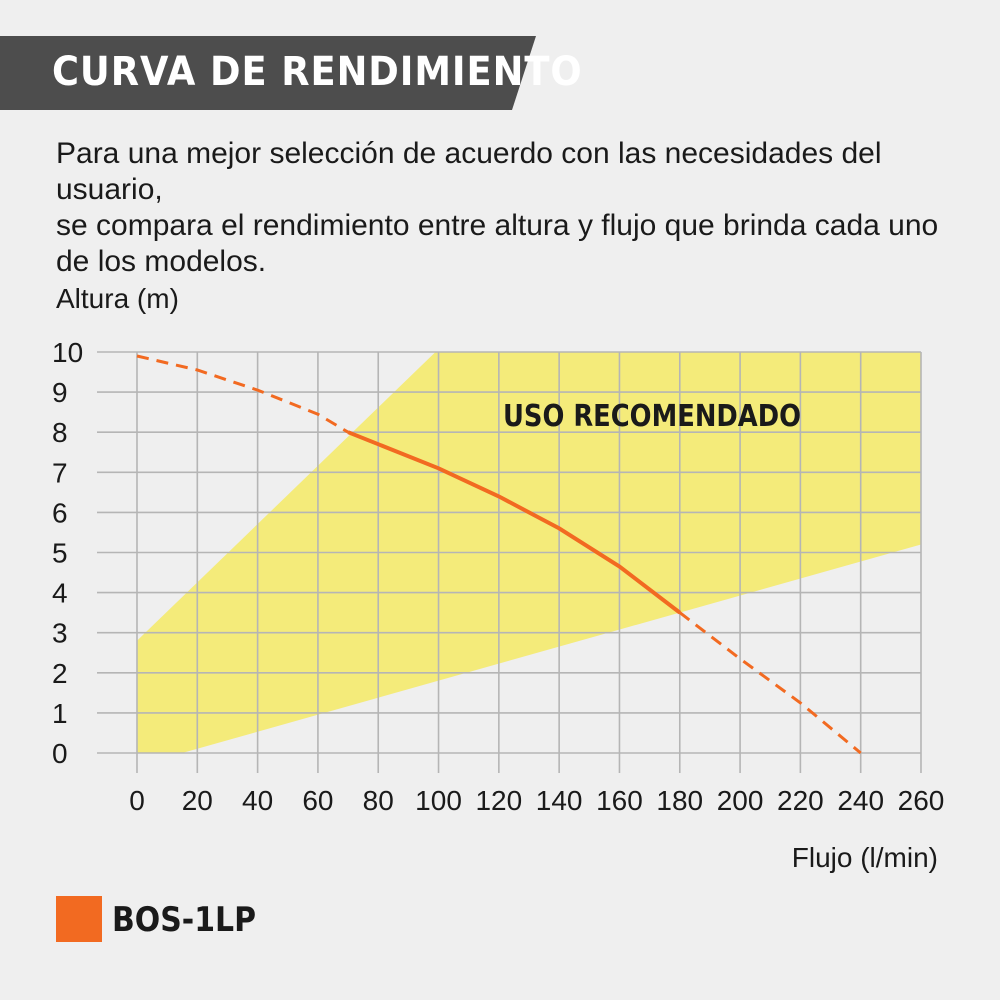 This screenshot has height=1000, width=1000. I want to click on x-tick-label: 140, so click(559, 800).